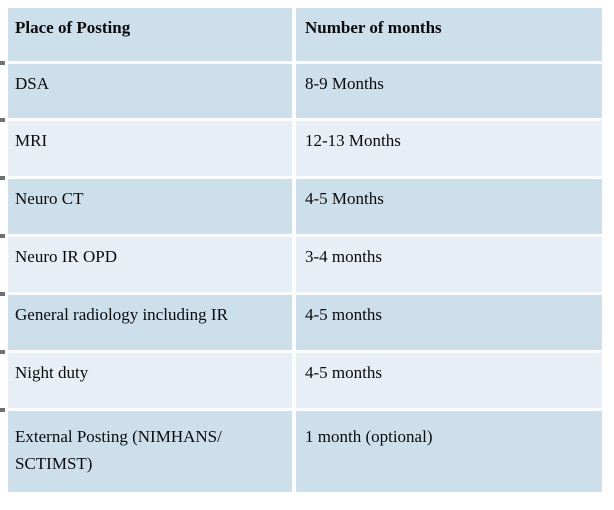 The width and height of the screenshot is (614, 510). What do you see at coordinates (449, 206) in the screenshot?
I see `cell-number-of-months: 4-5 Months` at bounding box center [449, 206].